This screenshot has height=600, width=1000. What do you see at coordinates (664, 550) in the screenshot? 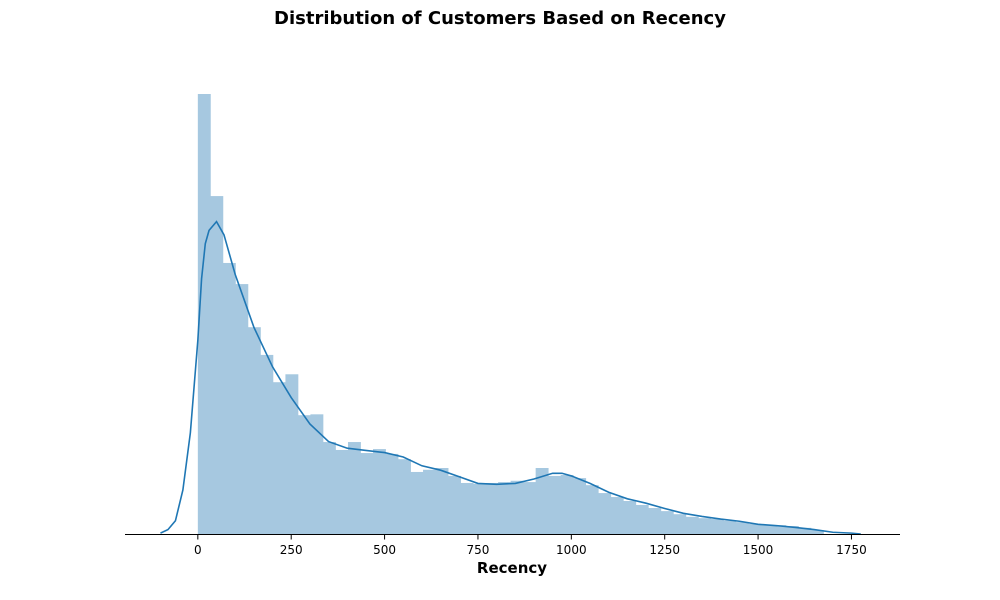
I see `x-tick-label: 1250` at bounding box center [664, 550].